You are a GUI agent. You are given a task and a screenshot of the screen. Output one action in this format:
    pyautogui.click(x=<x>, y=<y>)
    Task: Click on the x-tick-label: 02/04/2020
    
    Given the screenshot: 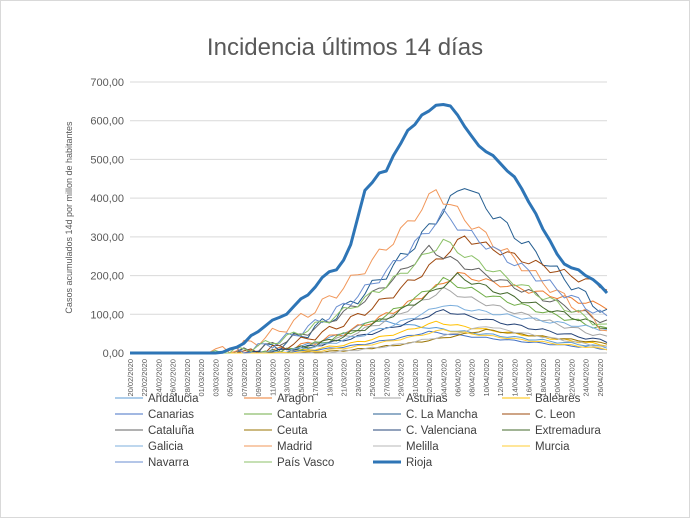 What is the action you would take?
    pyautogui.click(x=429, y=378)
    